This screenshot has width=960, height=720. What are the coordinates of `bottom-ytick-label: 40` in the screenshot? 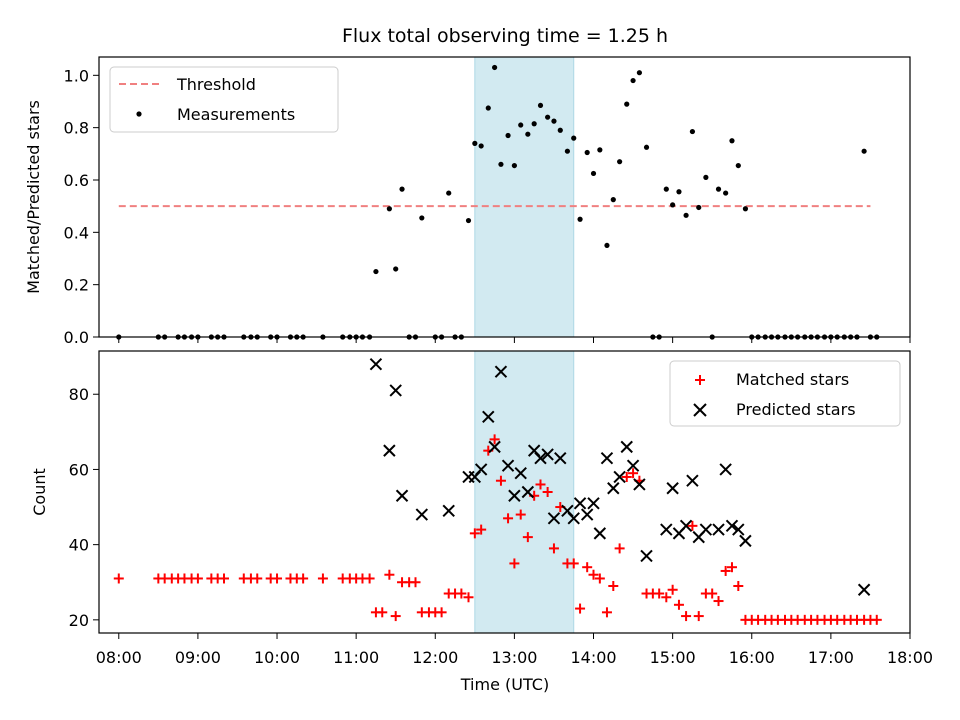 It's located at (79, 545).